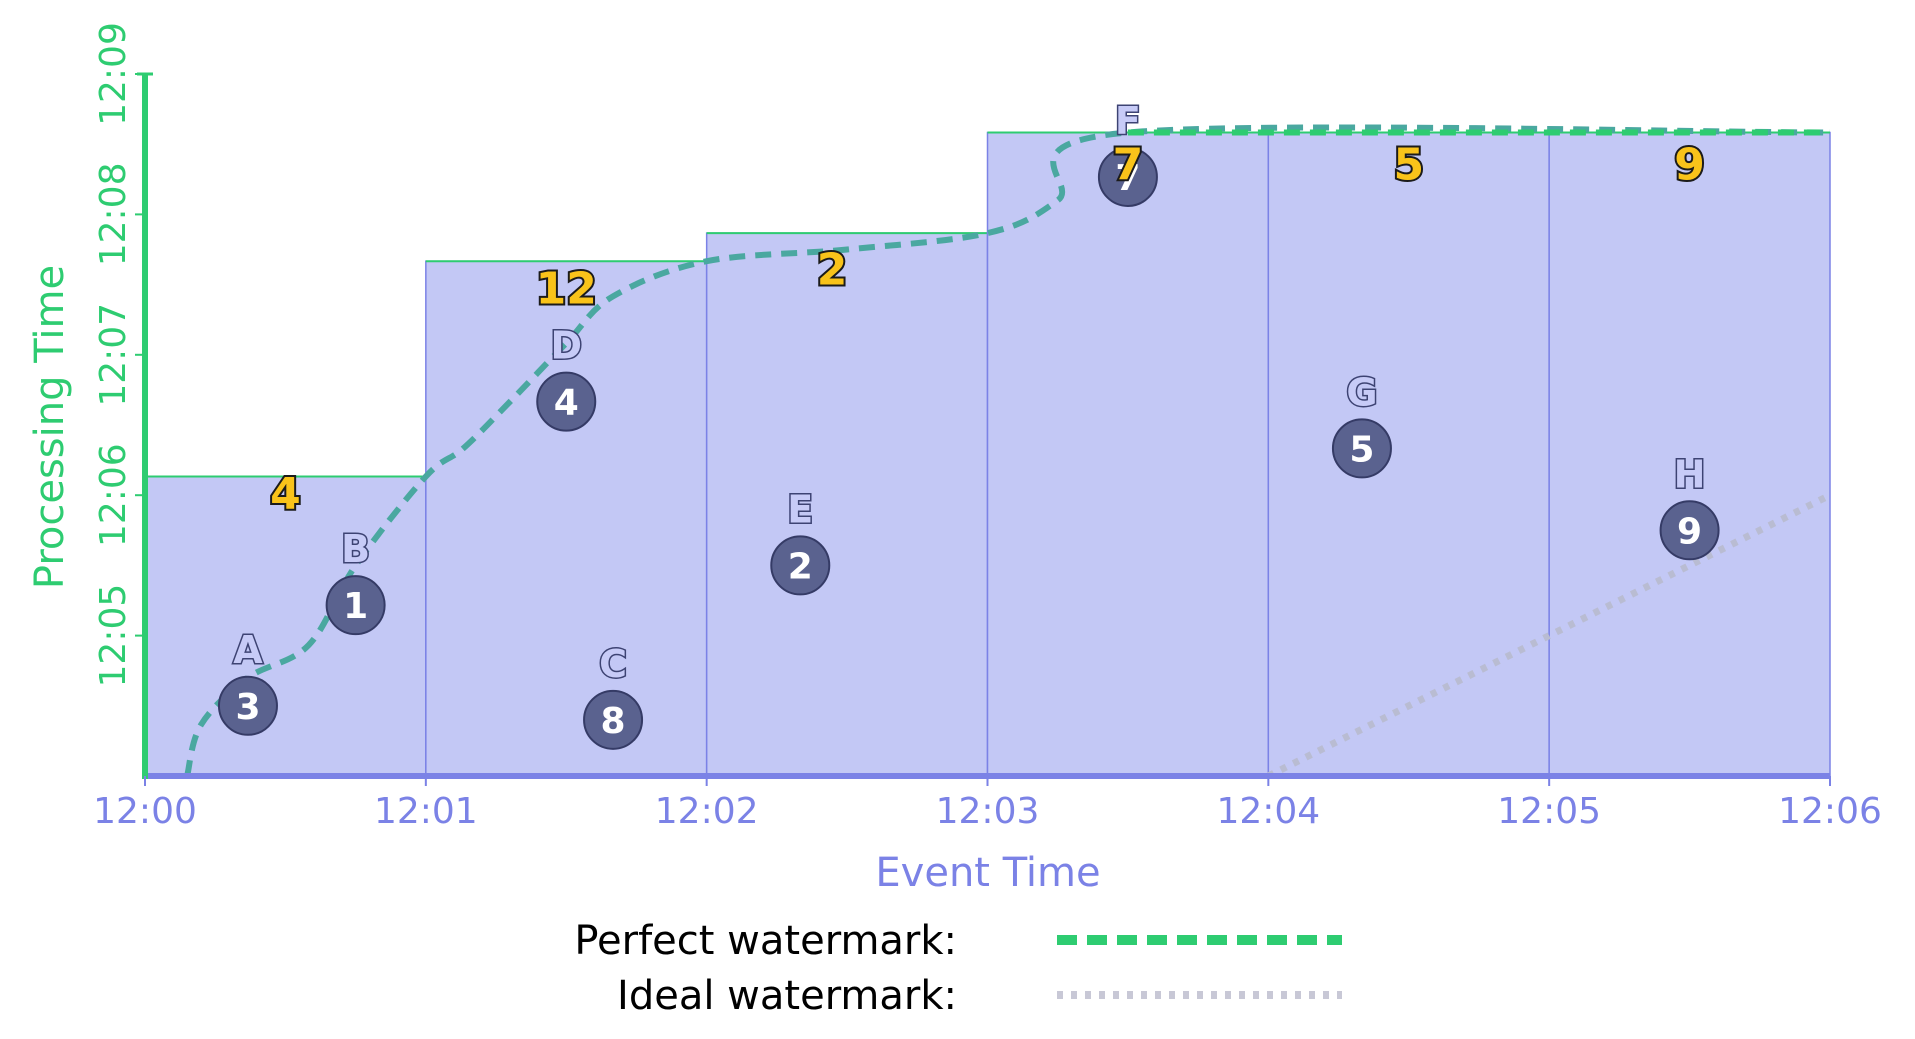  I want to click on legend-label: Ideal watermark:, so click(787, 996).